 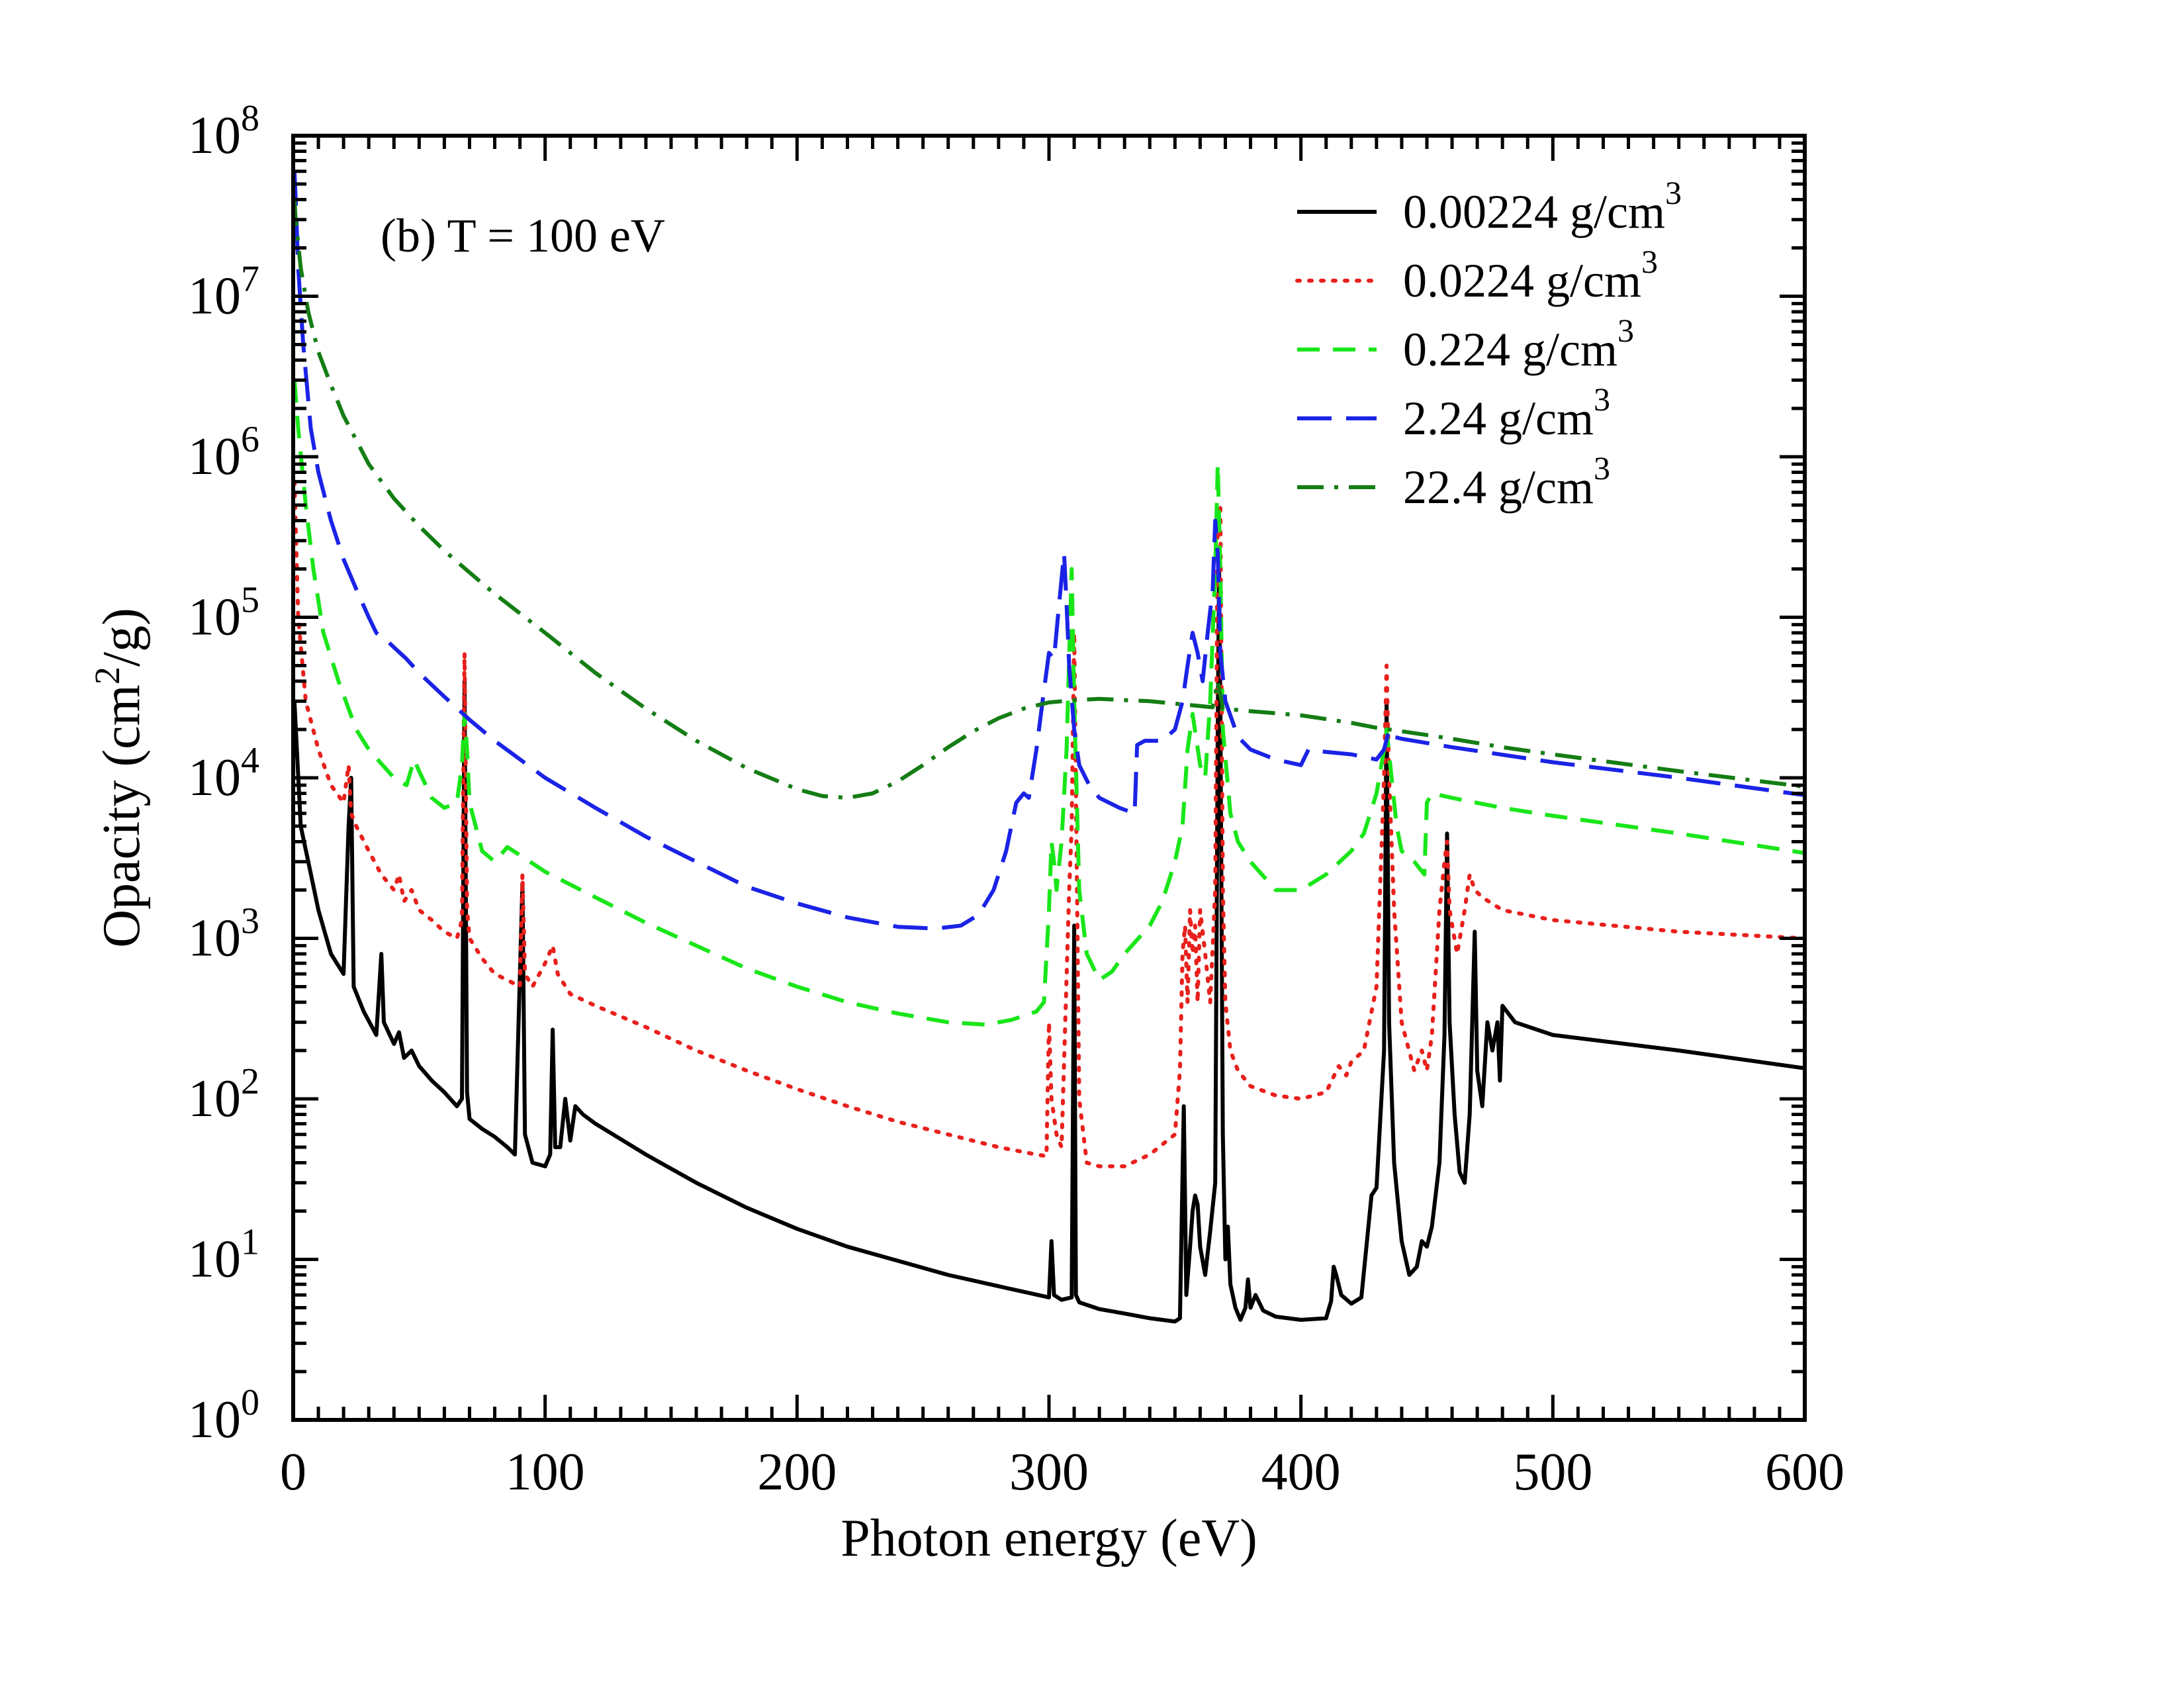 What do you see at coordinates (1530, 275) in the screenshot?
I see `legend-label-1: 0.0224 g/cm3` at bounding box center [1530, 275].